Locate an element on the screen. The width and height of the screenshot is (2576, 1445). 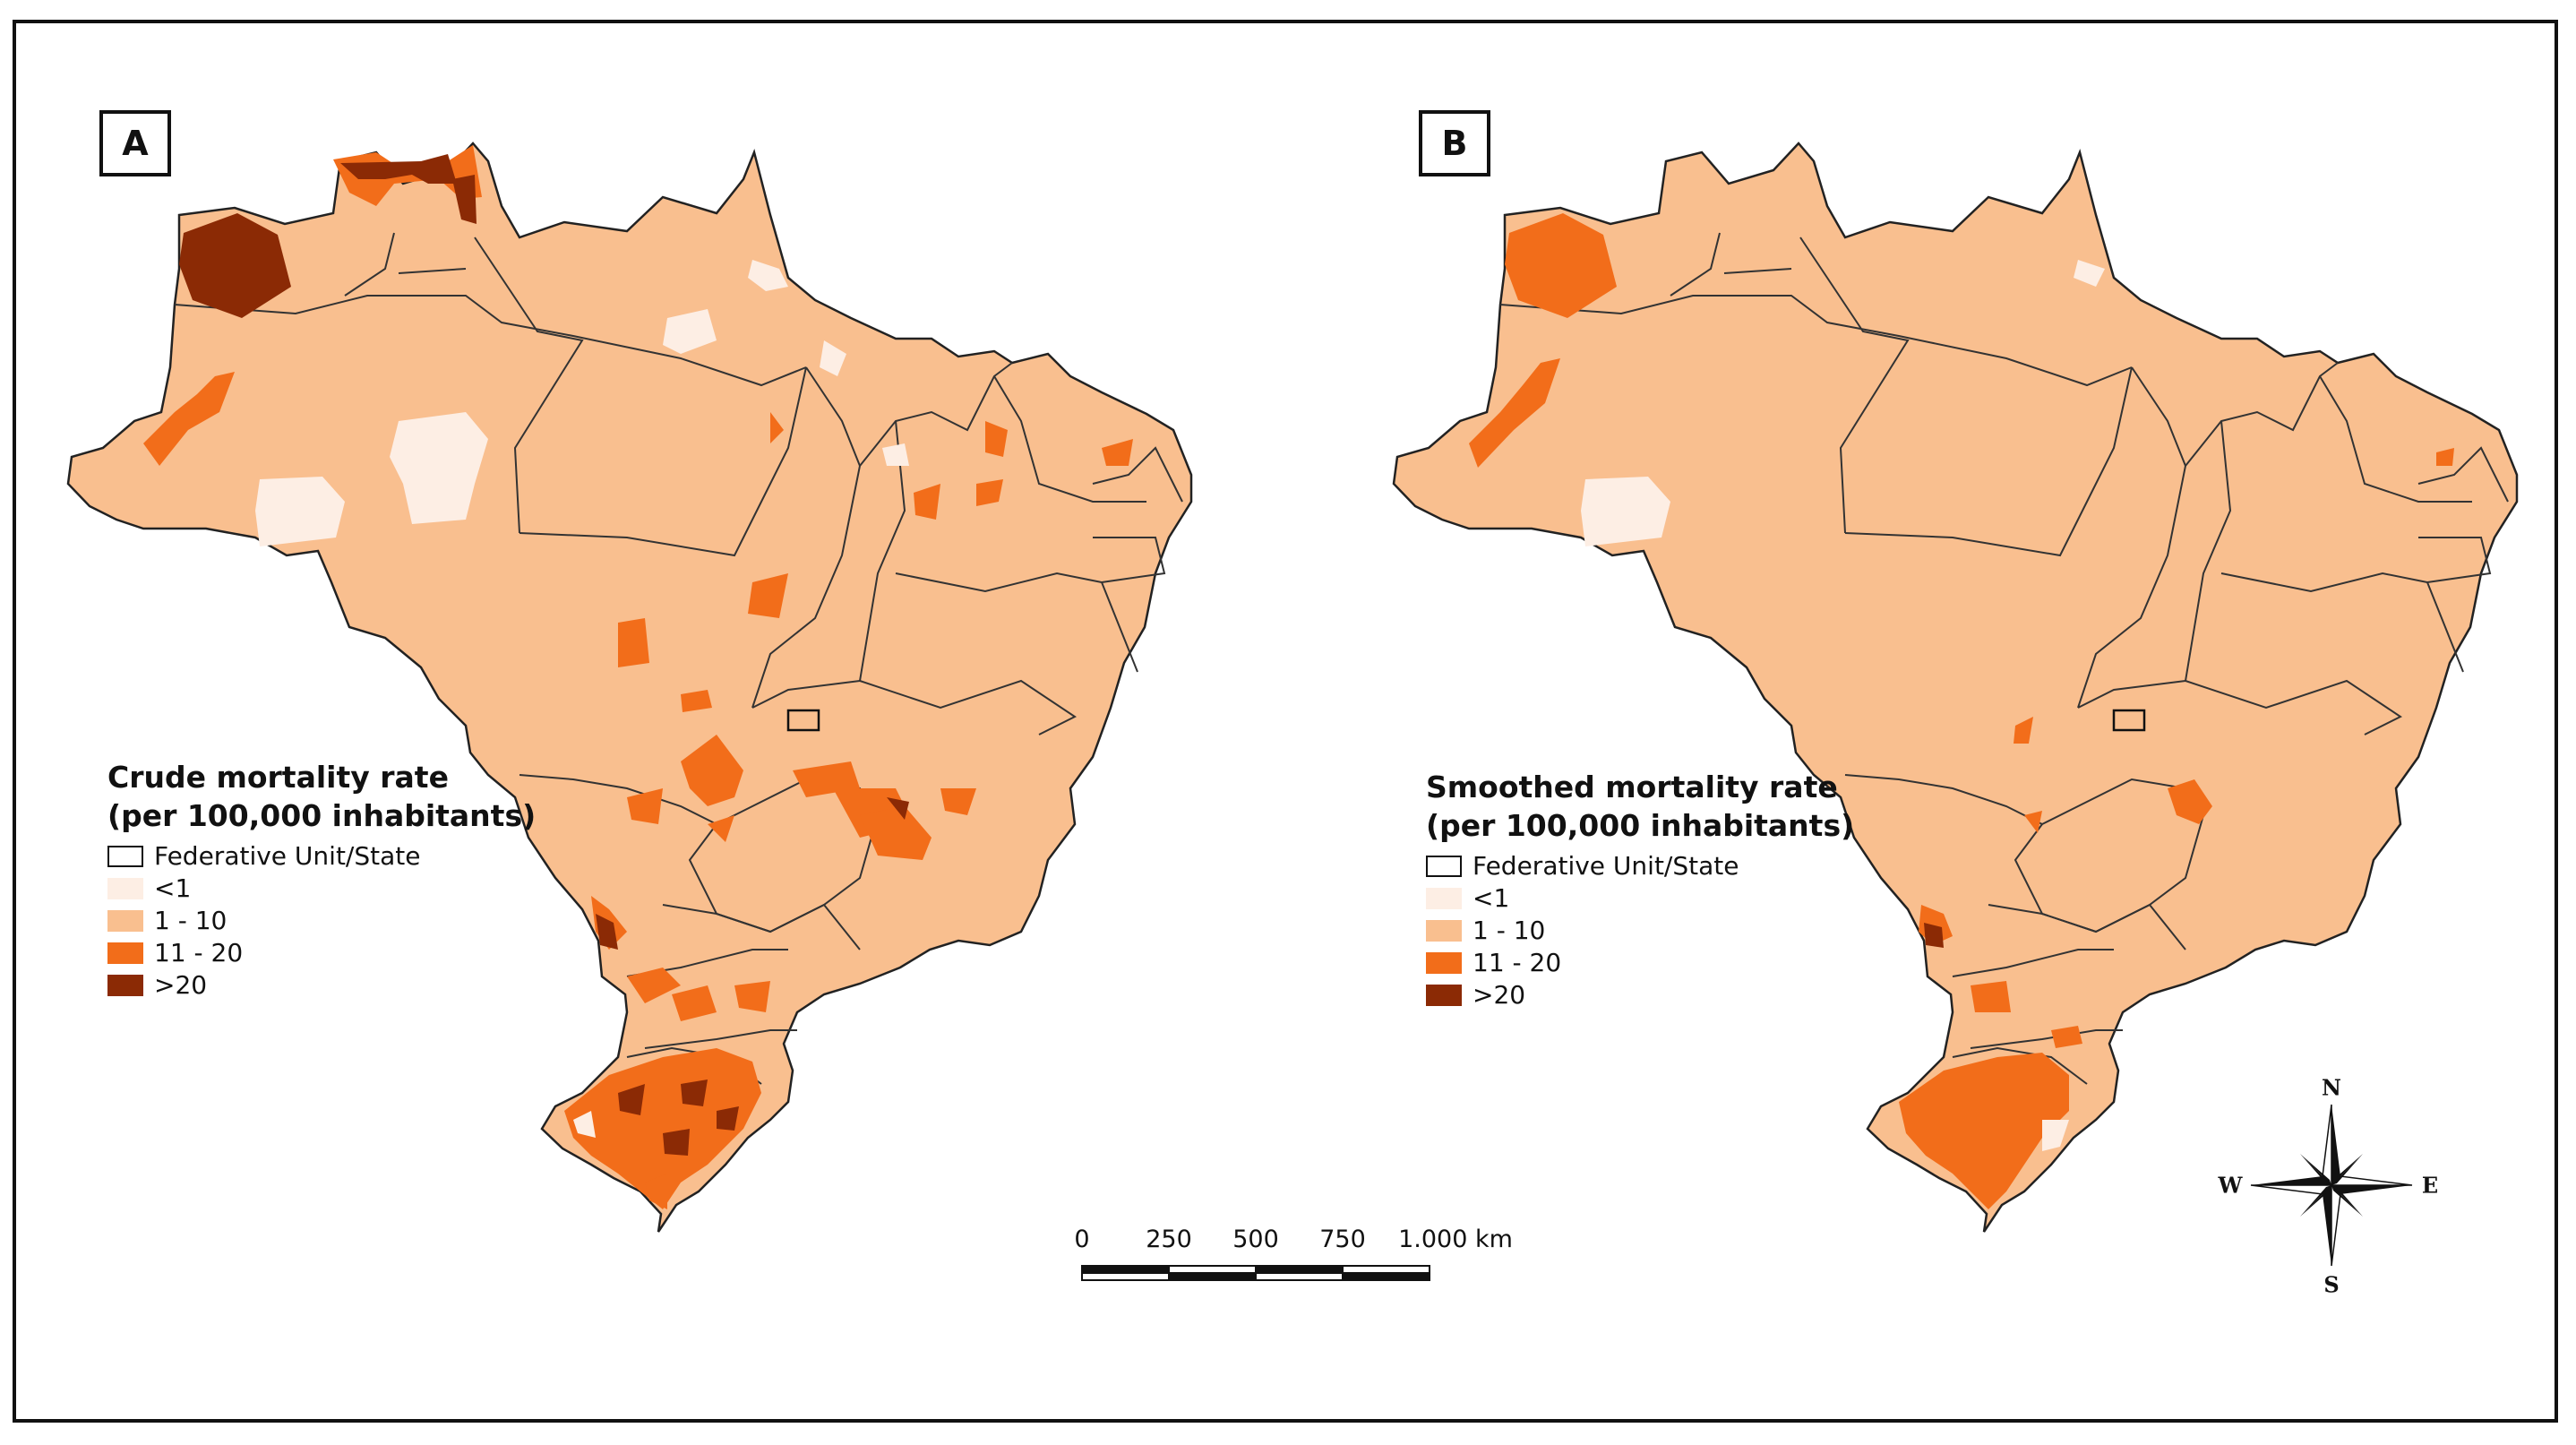
scale-bar is located at coordinates (1255, 1273).